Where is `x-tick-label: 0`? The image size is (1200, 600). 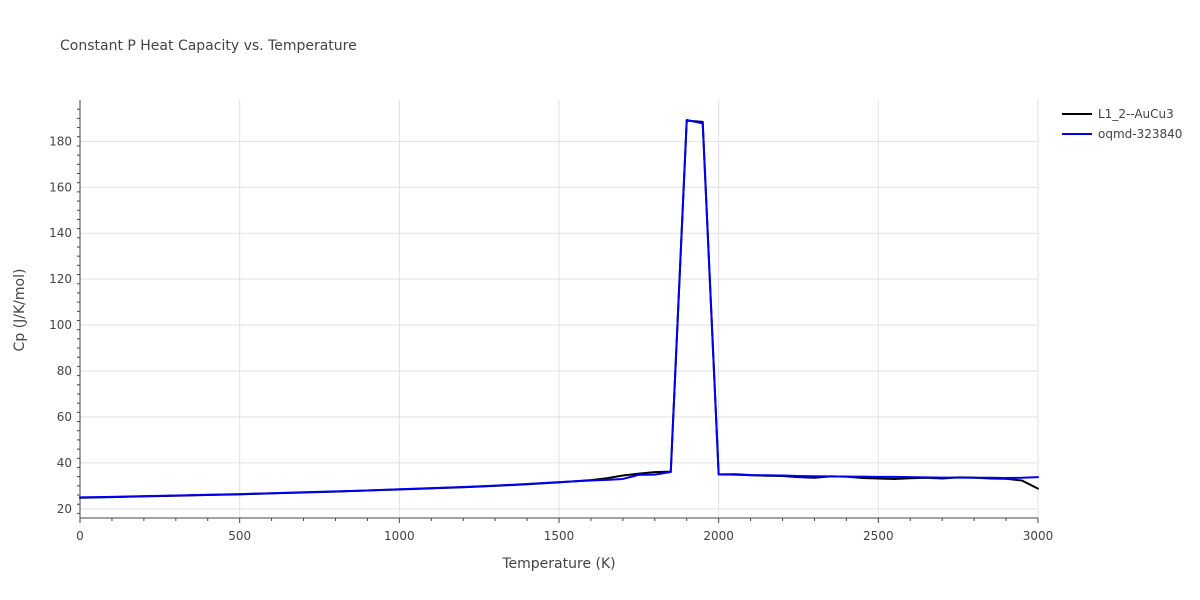 x-tick-label: 0 is located at coordinates (80, 536).